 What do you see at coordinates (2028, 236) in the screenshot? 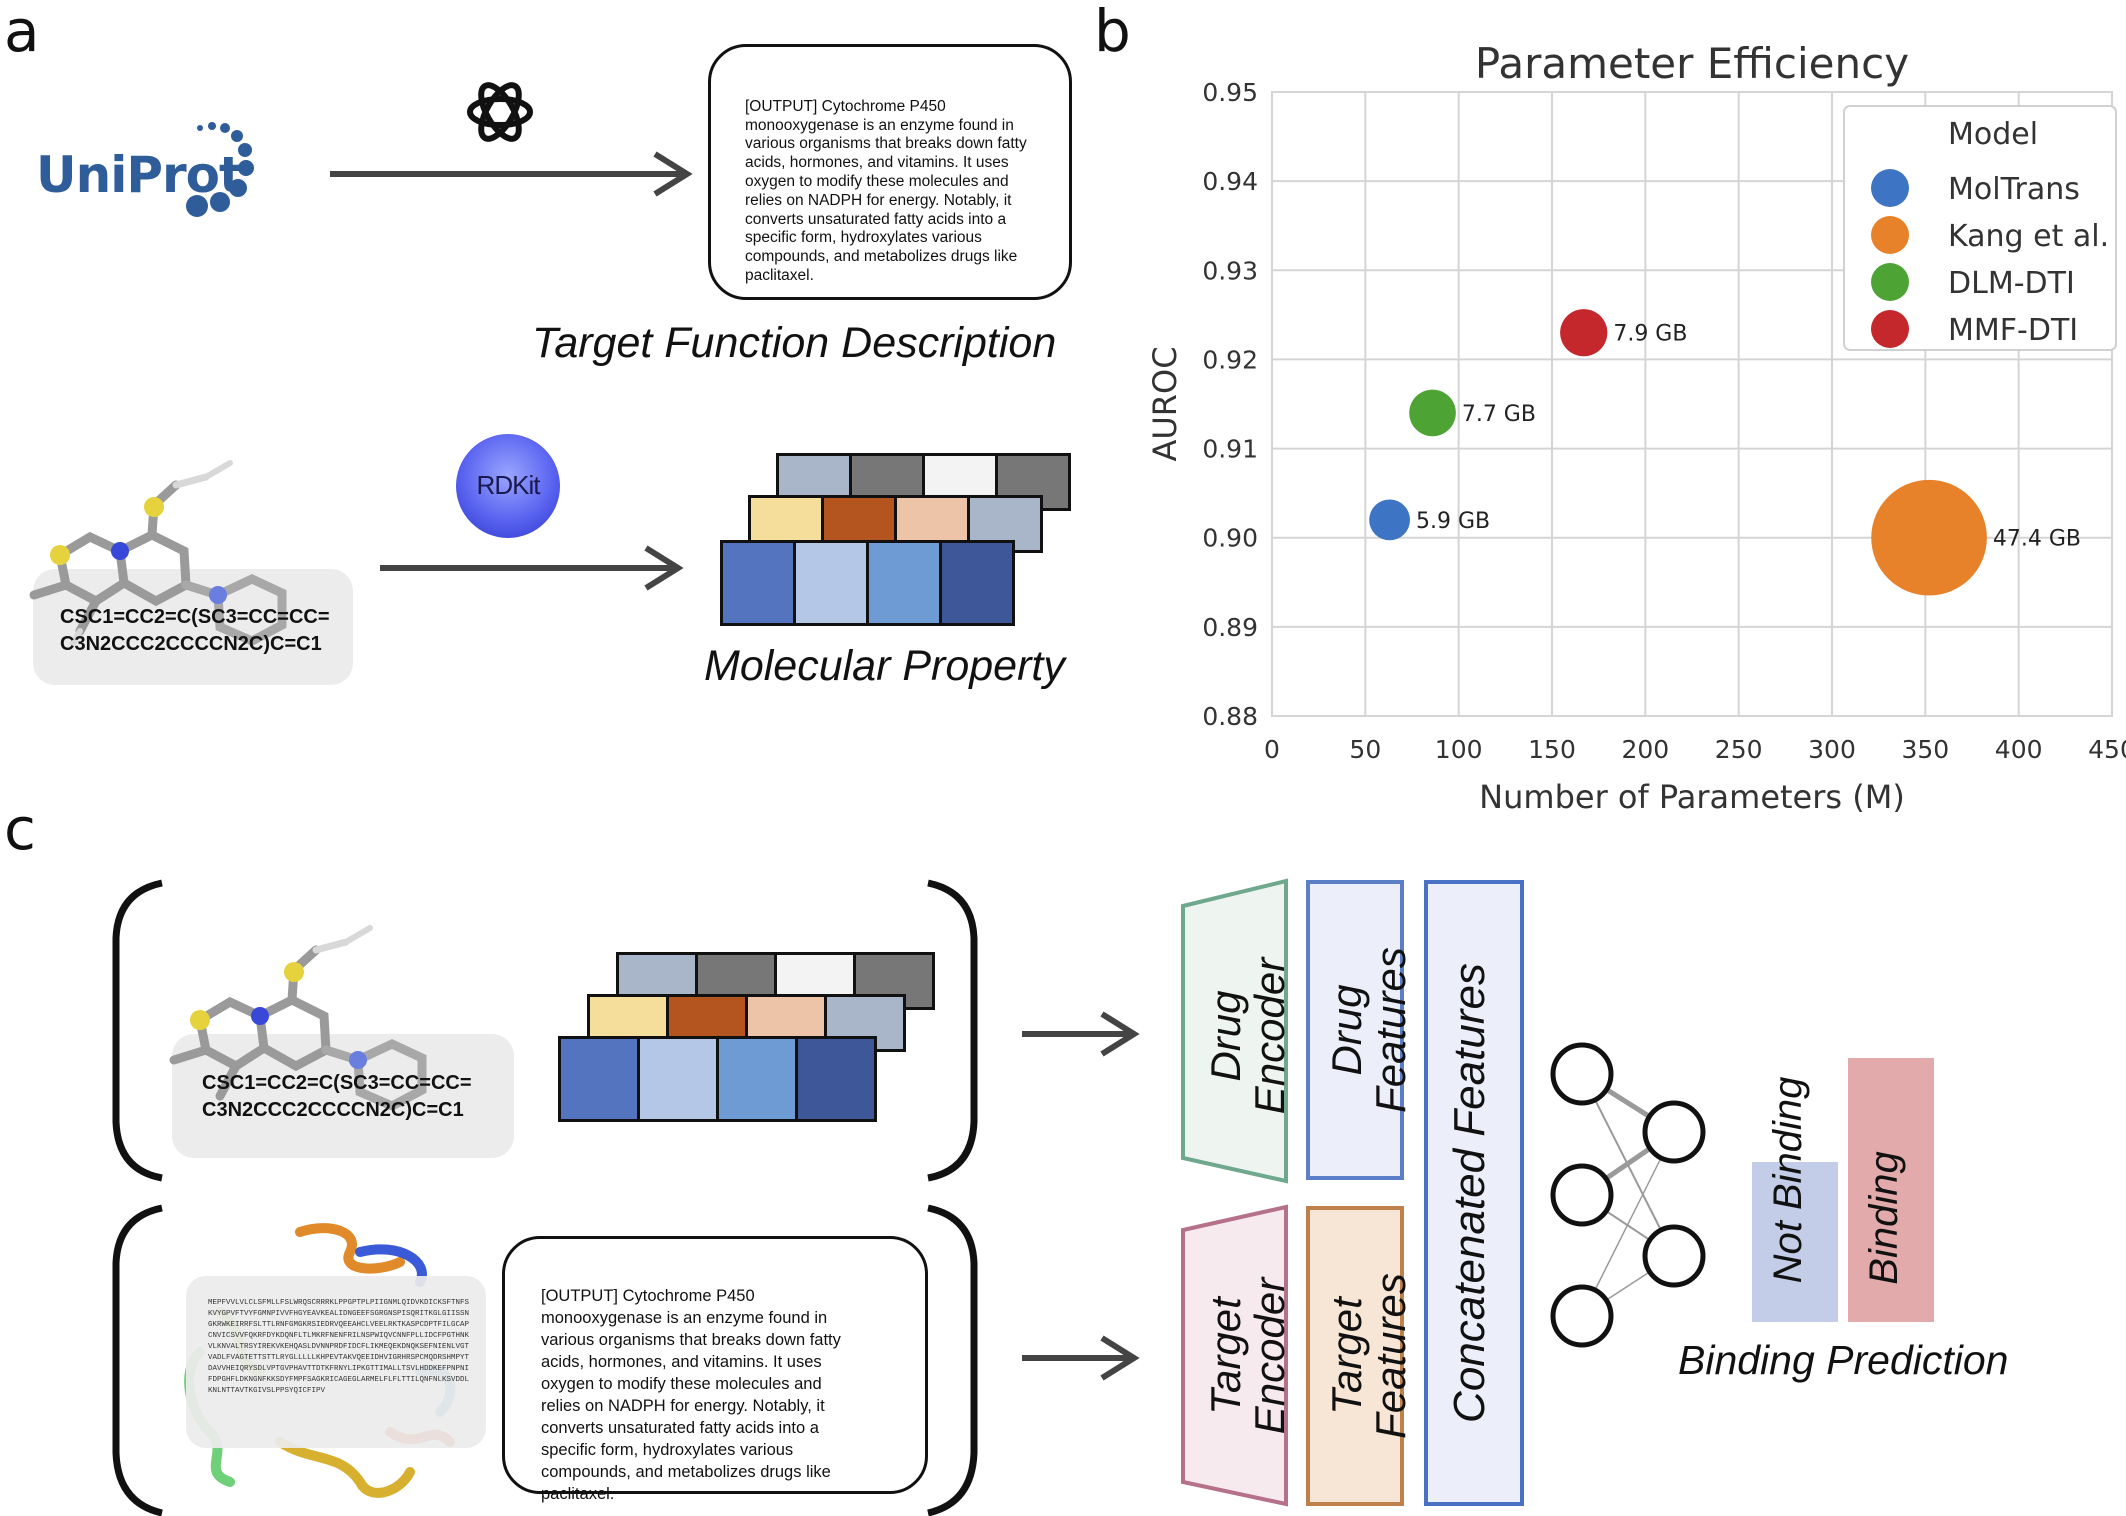
I see `legend-entry: Kang et al.` at bounding box center [2028, 236].